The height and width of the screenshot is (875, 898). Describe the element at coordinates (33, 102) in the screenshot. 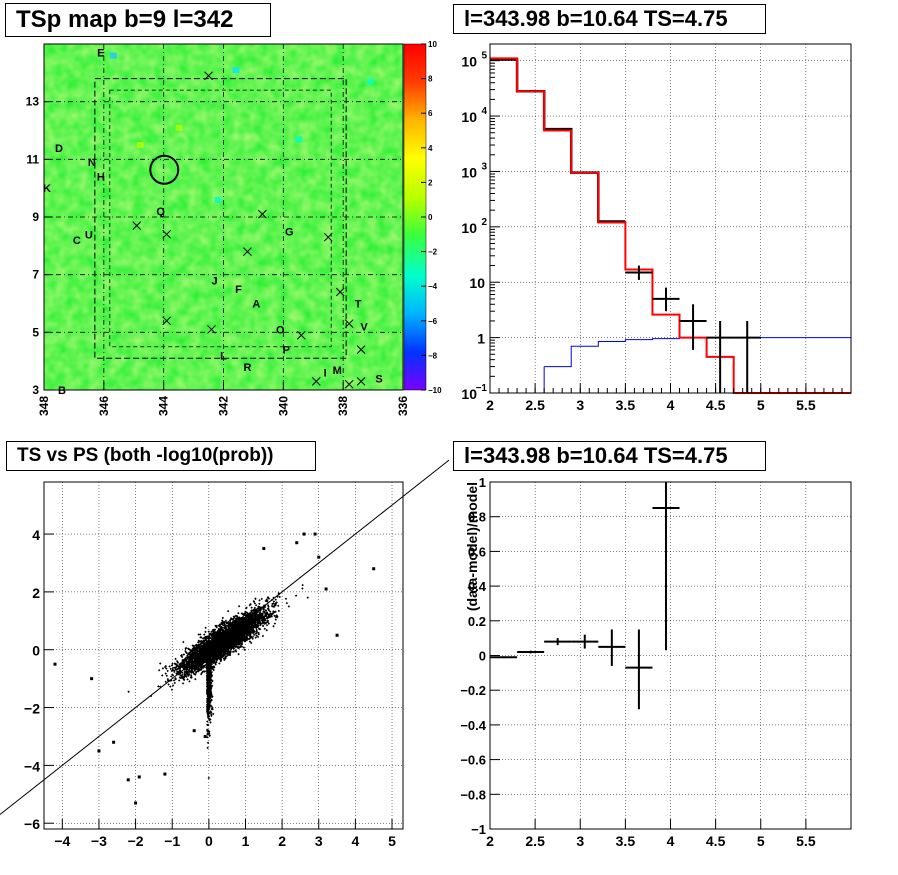

I see `y-tick-label: 13` at that location.